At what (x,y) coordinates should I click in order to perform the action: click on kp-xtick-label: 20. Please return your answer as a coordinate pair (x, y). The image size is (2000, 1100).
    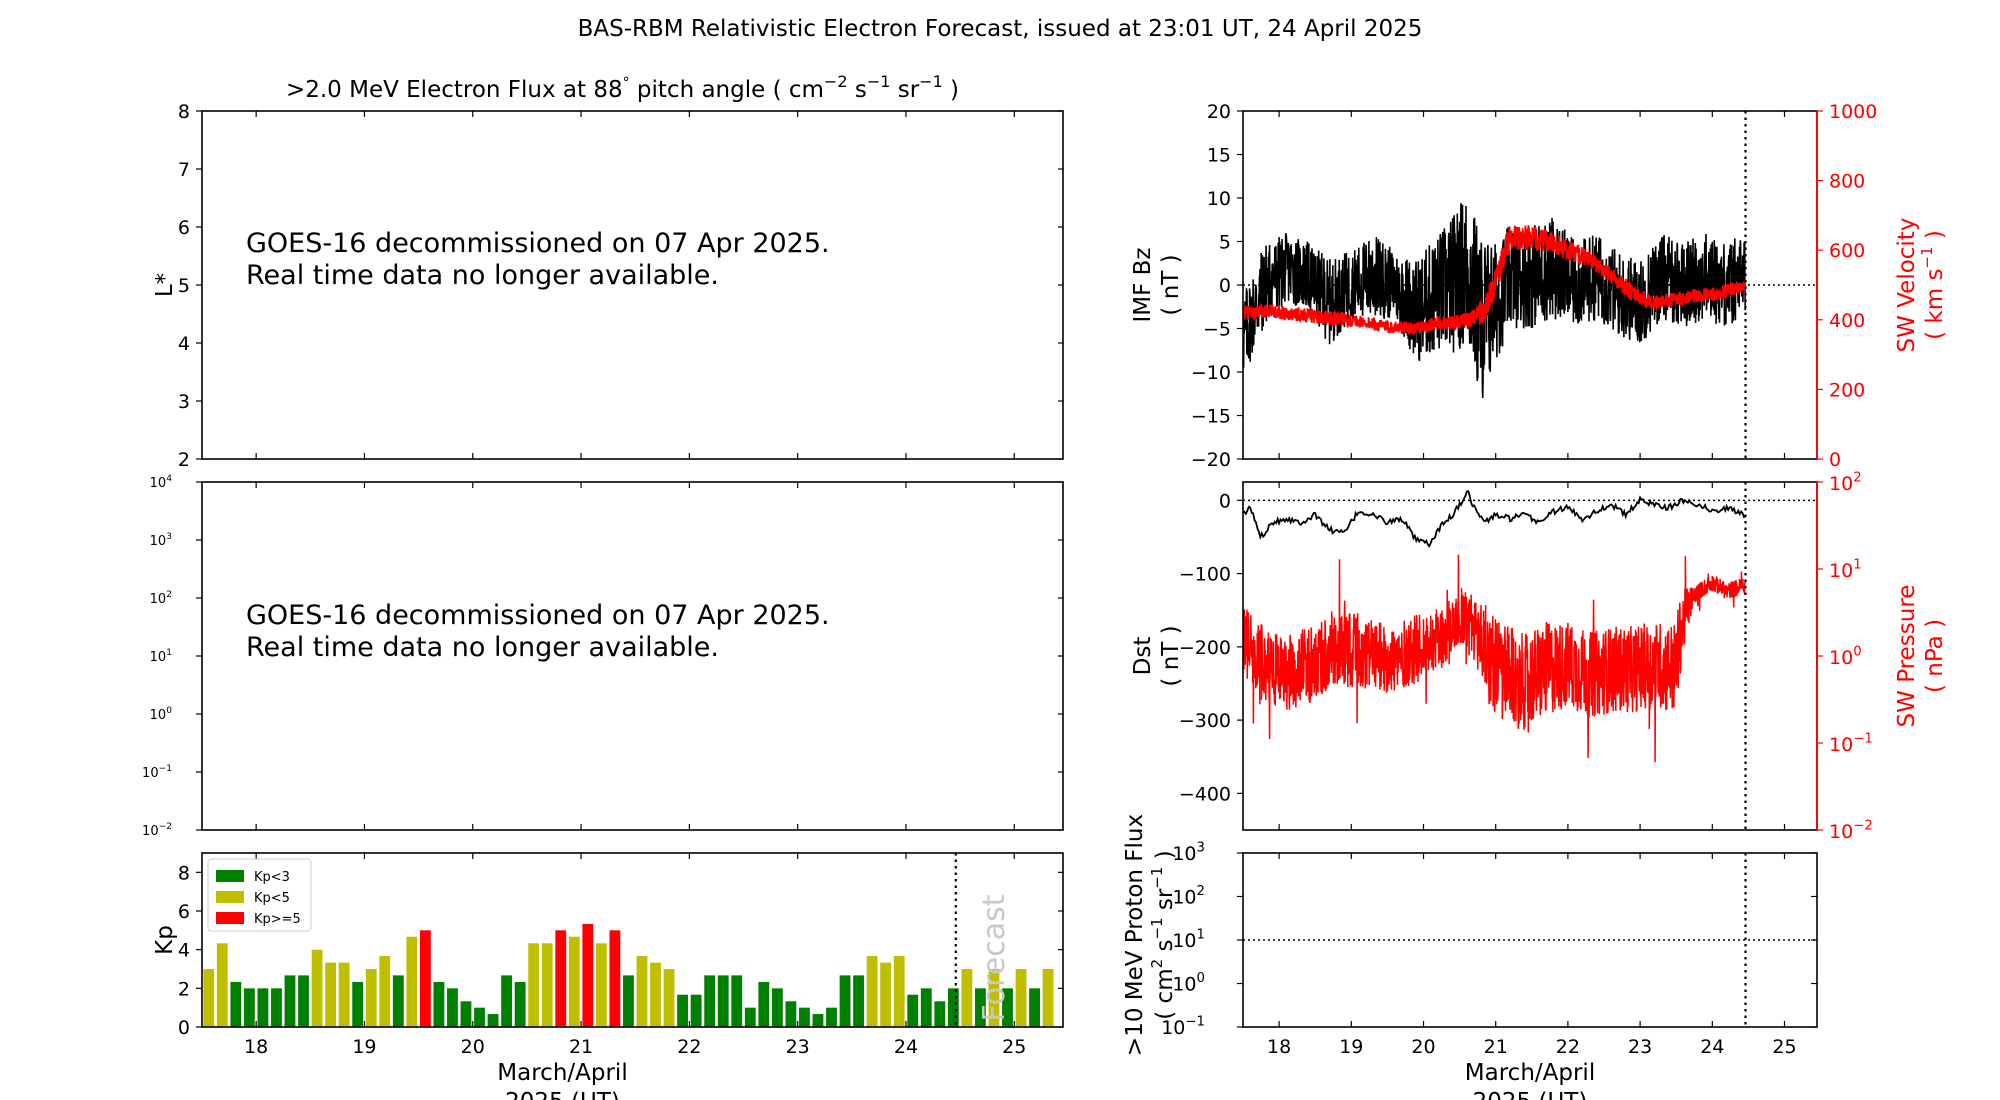
    Looking at the image, I should click on (473, 1047).